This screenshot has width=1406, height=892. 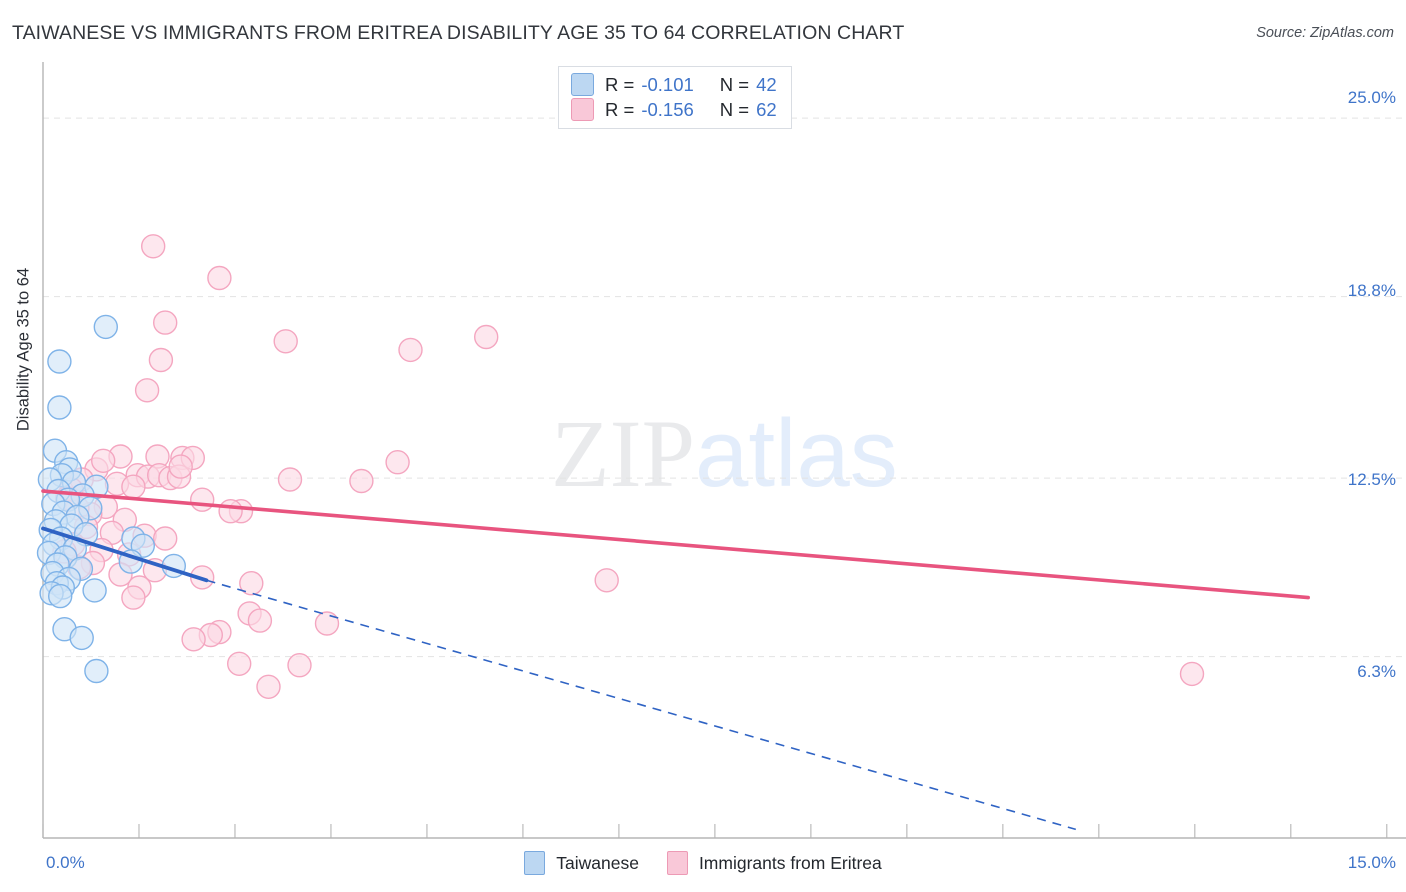 I want to click on legend-item-eritrea: Immigrants from Eritrea, so click(x=774, y=863).